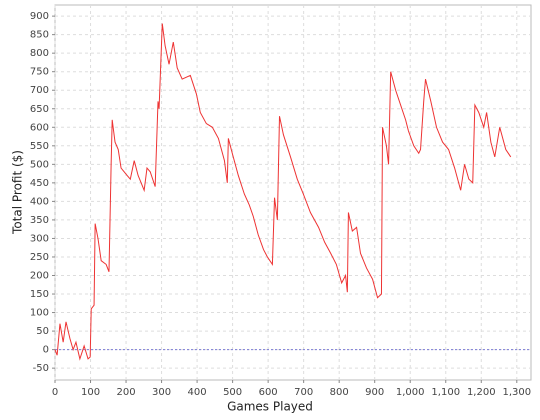 The image size is (540, 420). Describe the element at coordinates (39, 35) in the screenshot. I see `y-tick-label: 850` at that location.